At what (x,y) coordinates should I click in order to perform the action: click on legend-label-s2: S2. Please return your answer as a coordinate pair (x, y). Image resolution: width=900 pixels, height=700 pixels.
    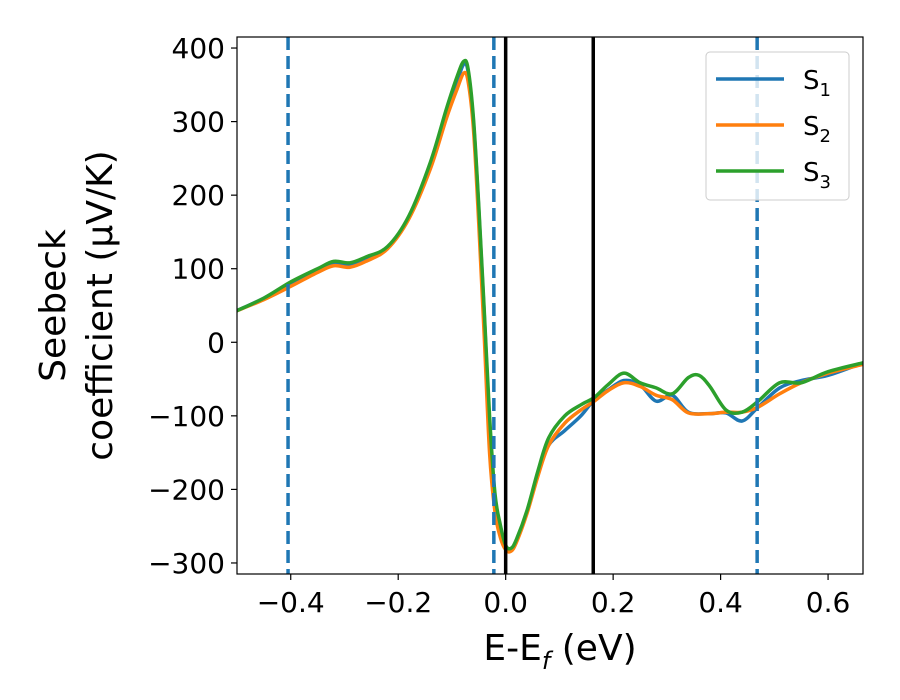
    Looking at the image, I should click on (817, 129).